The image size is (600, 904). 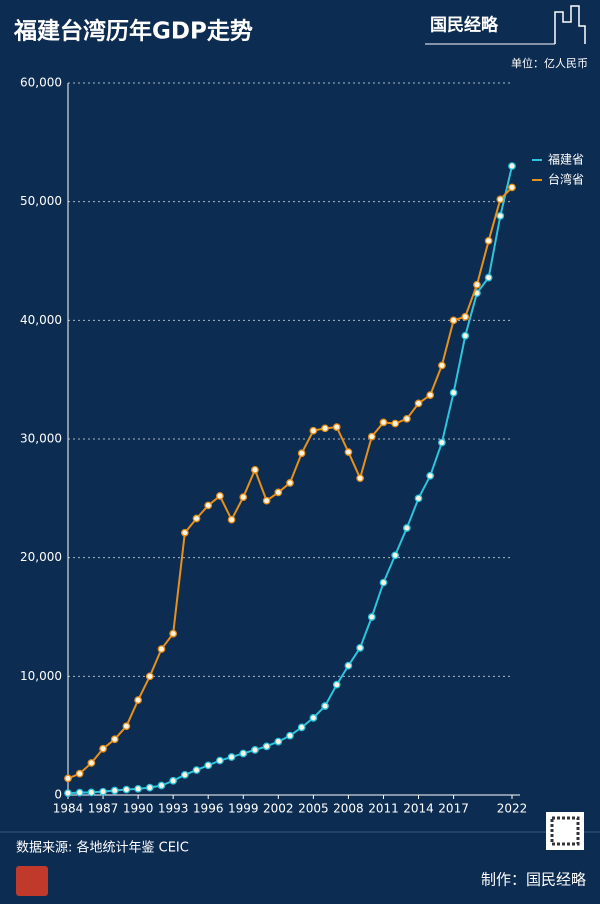 I want to click on x-tick-label: 1996, so click(x=208, y=809).